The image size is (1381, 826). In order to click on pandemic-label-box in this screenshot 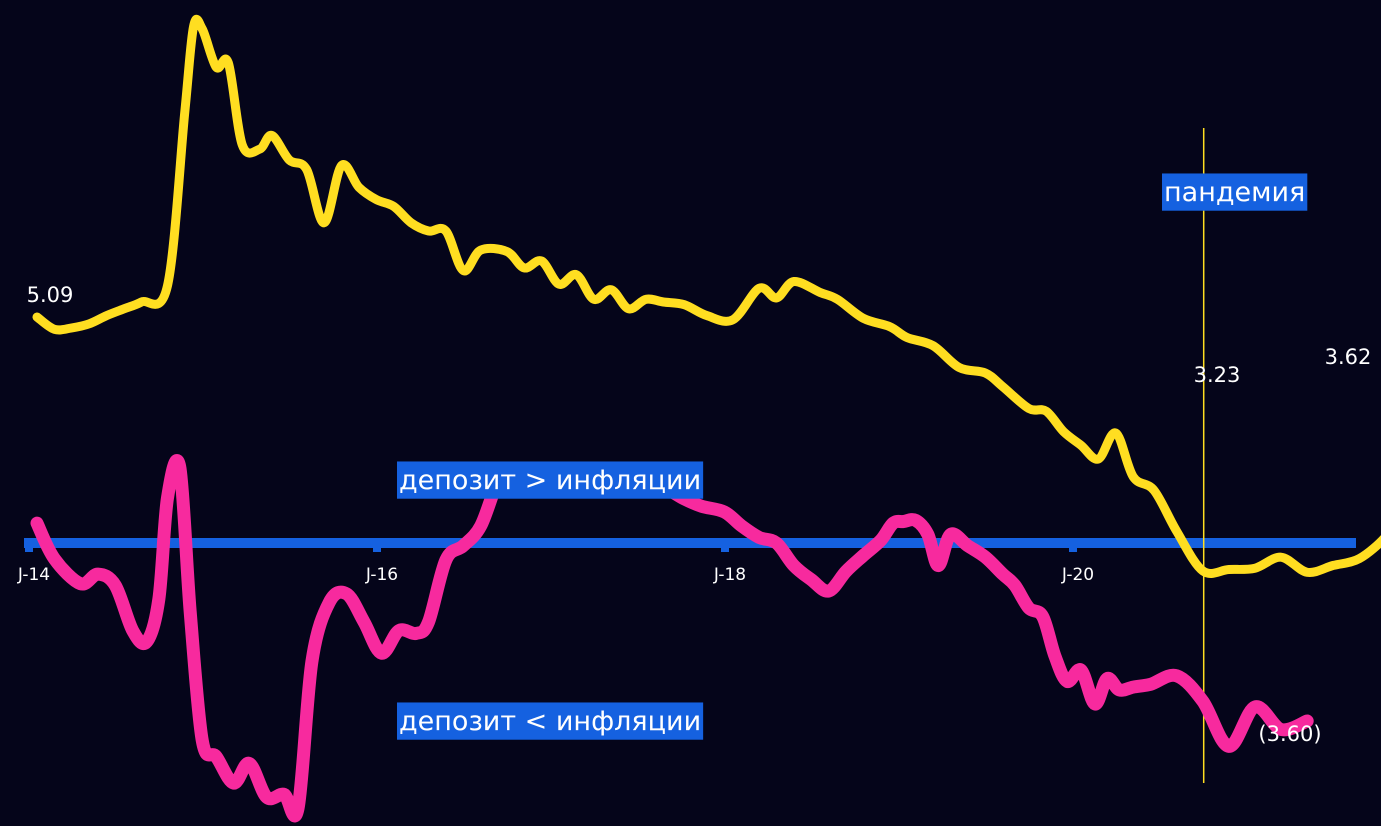, I will do `click(1235, 192)`.